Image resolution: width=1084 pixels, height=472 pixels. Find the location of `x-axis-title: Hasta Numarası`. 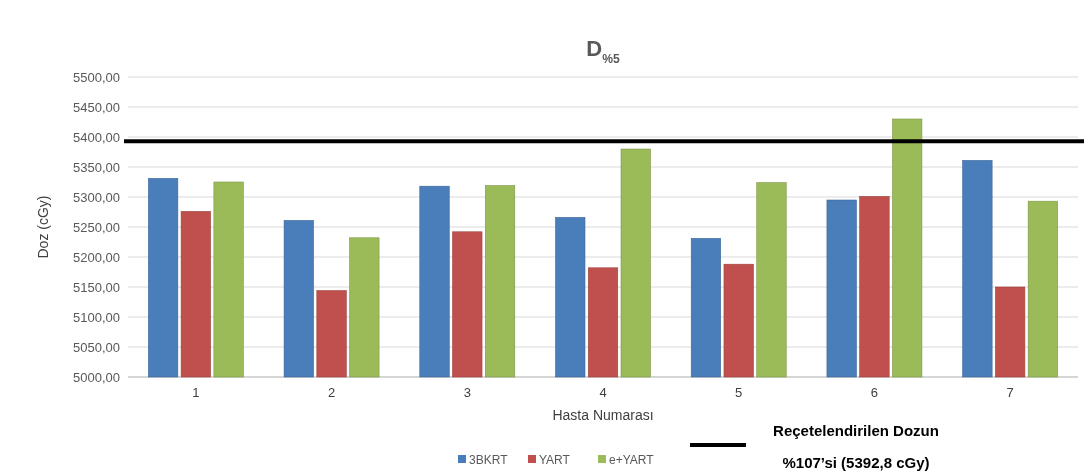

x-axis-title: Hasta Numarası is located at coordinates (603, 415).